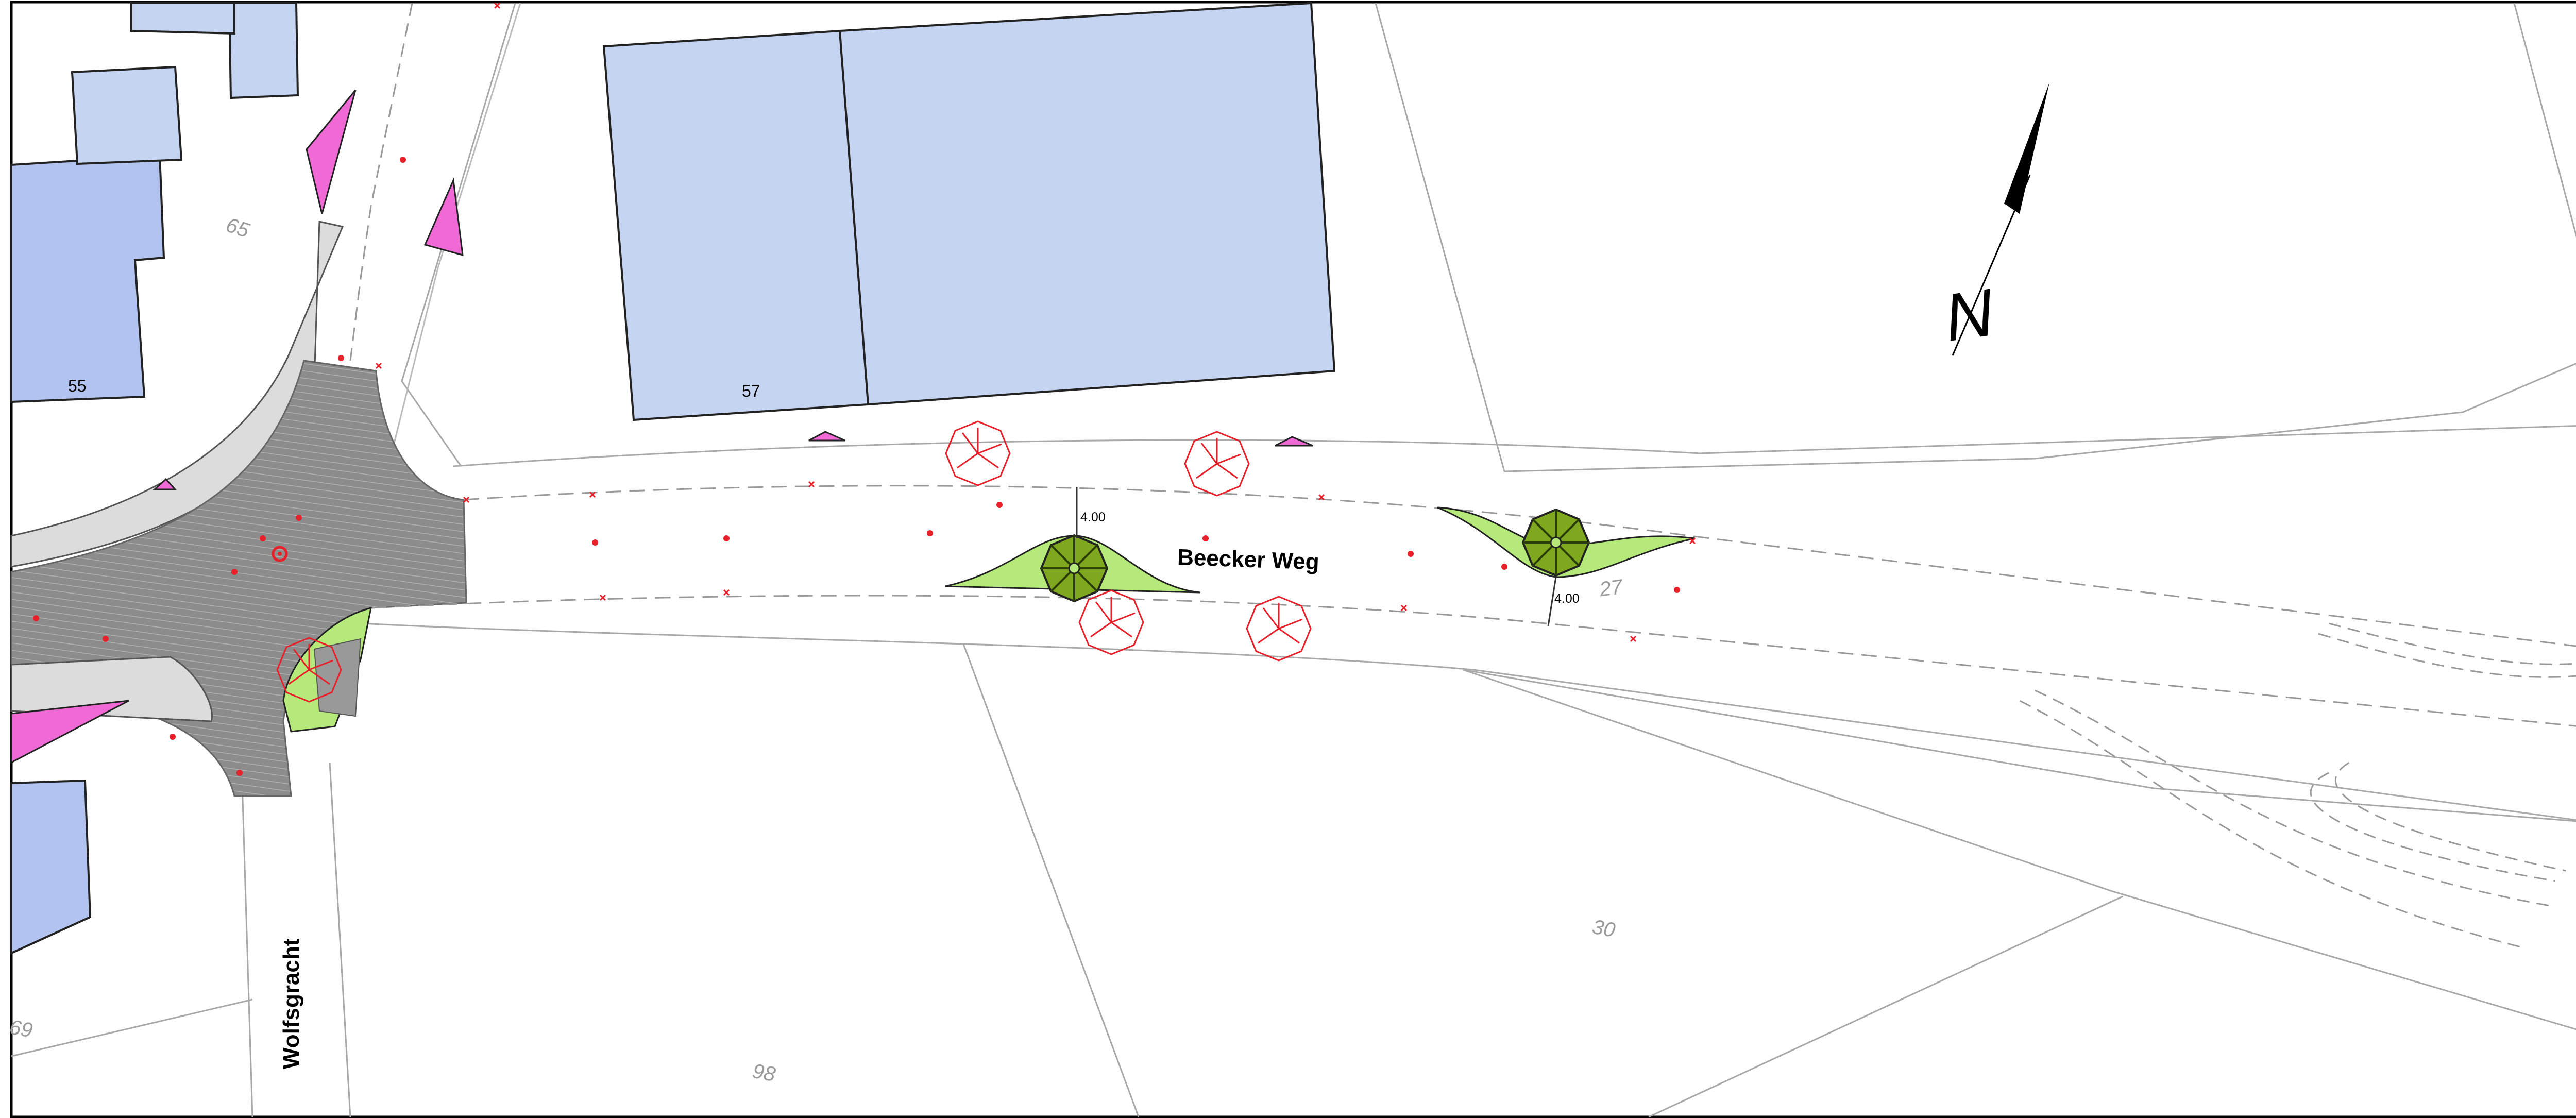 This screenshot has height=1118, width=2576. What do you see at coordinates (291, 1003) in the screenshot?
I see `street-name-wolfsgracht: Wolfsgracht` at bounding box center [291, 1003].